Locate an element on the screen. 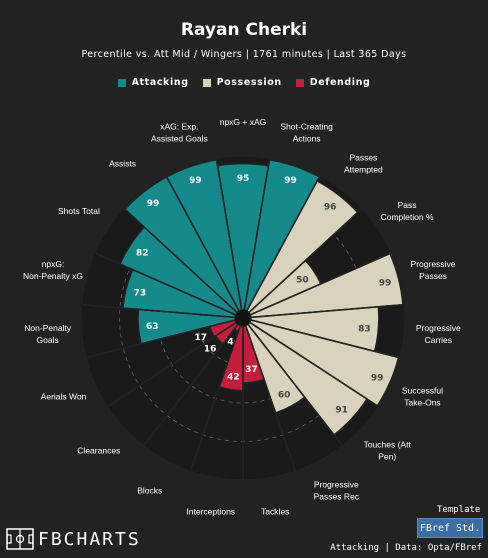 The height and width of the screenshot is (558, 488). value-label: 96 is located at coordinates (330, 208).